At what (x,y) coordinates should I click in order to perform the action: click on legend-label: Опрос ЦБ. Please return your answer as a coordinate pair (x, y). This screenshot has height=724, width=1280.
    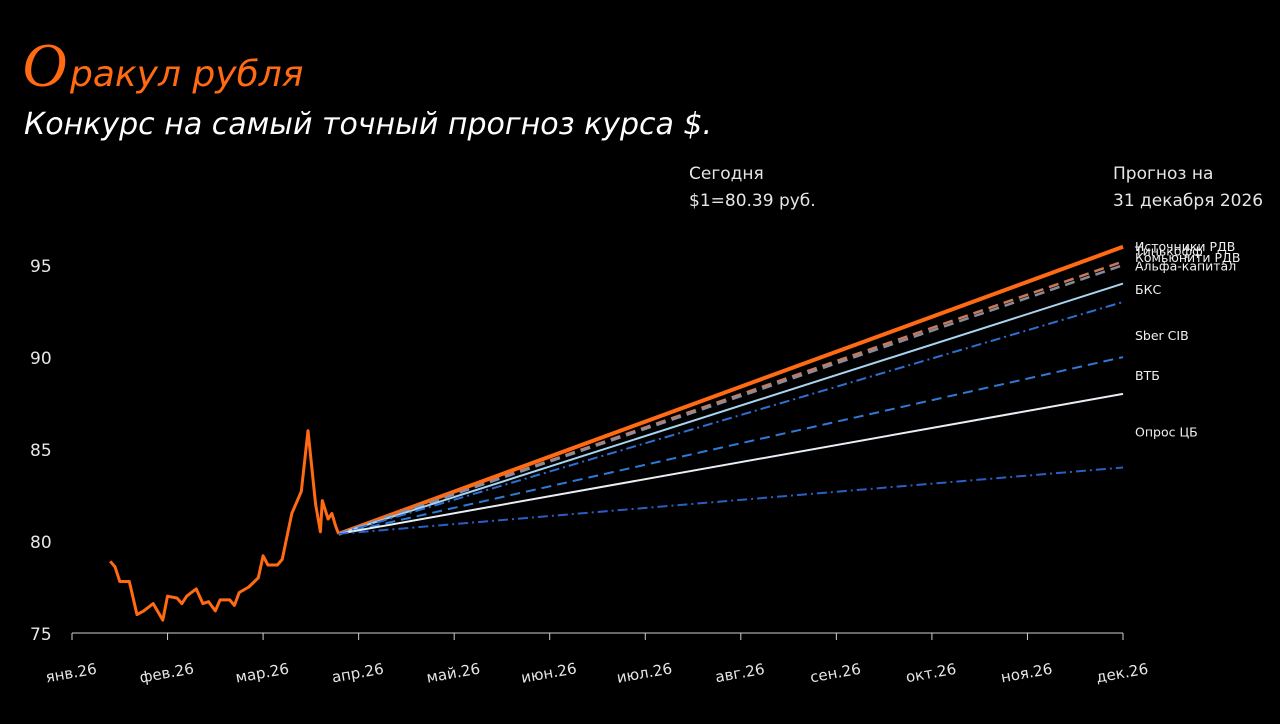
    Looking at the image, I should click on (1166, 431).